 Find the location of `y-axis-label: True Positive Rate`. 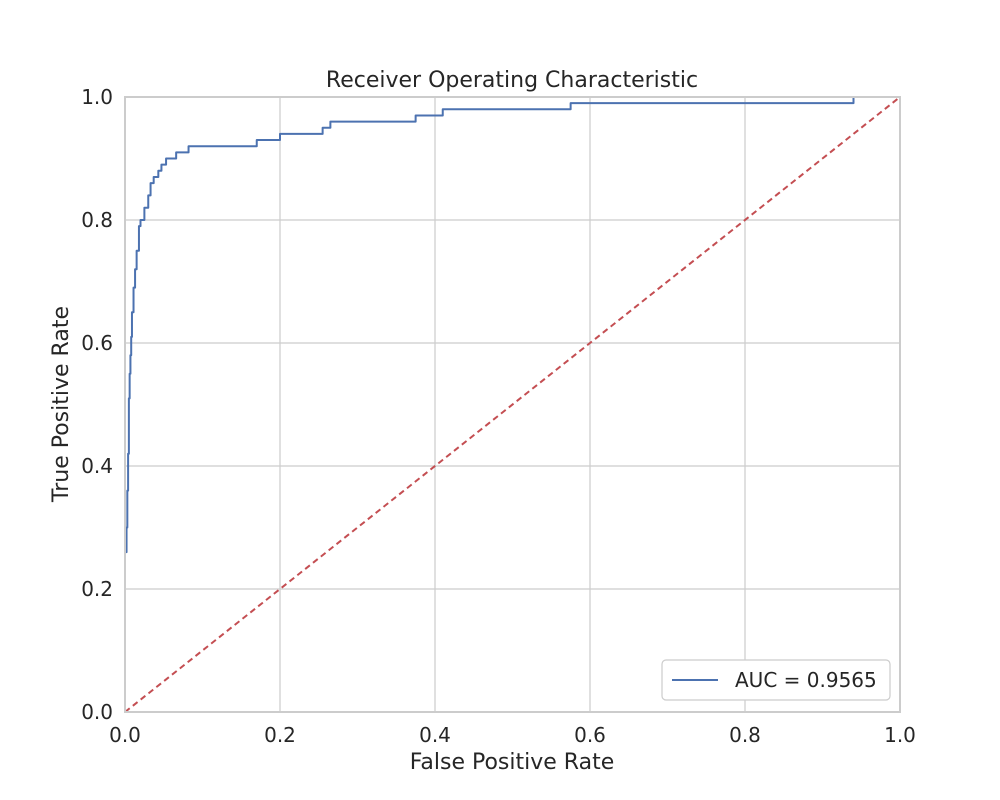

y-axis-label: True Positive Rate is located at coordinates (61, 404).